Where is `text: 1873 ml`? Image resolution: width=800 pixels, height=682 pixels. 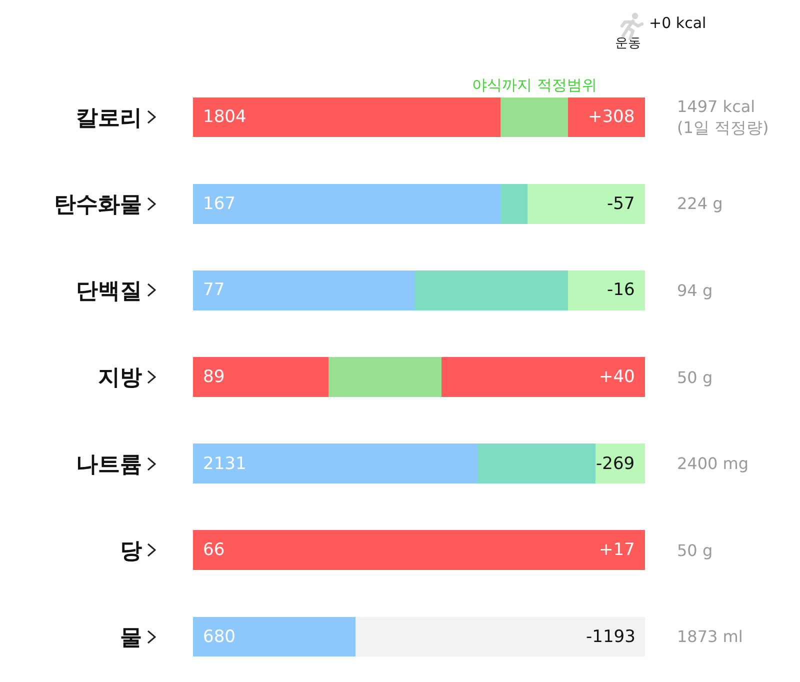 text: 1873 ml is located at coordinates (710, 636).